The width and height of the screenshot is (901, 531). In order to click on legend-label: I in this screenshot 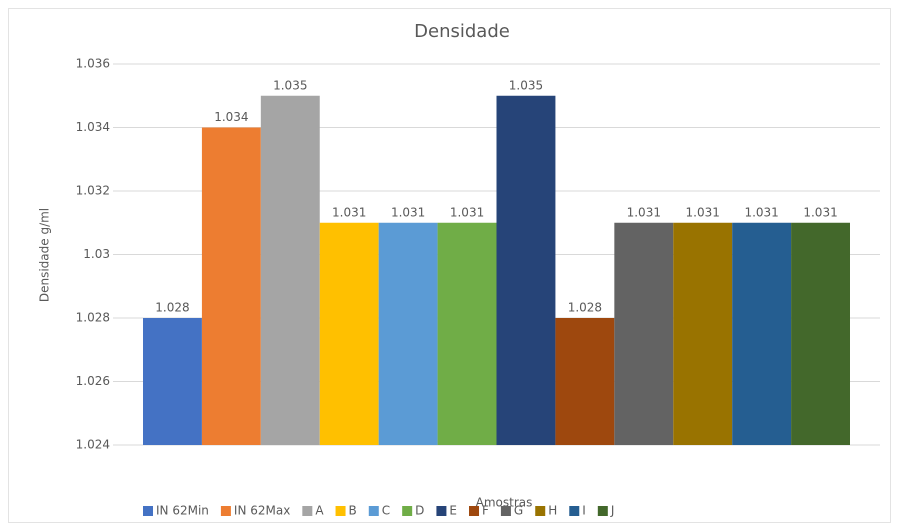, I will do `click(584, 511)`.